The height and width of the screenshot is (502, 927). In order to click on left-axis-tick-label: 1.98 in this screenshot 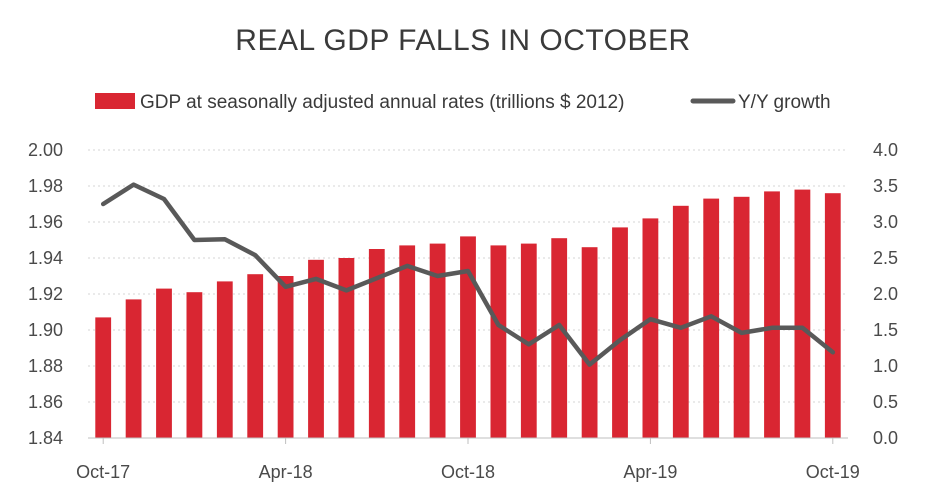, I will do `click(45, 186)`.